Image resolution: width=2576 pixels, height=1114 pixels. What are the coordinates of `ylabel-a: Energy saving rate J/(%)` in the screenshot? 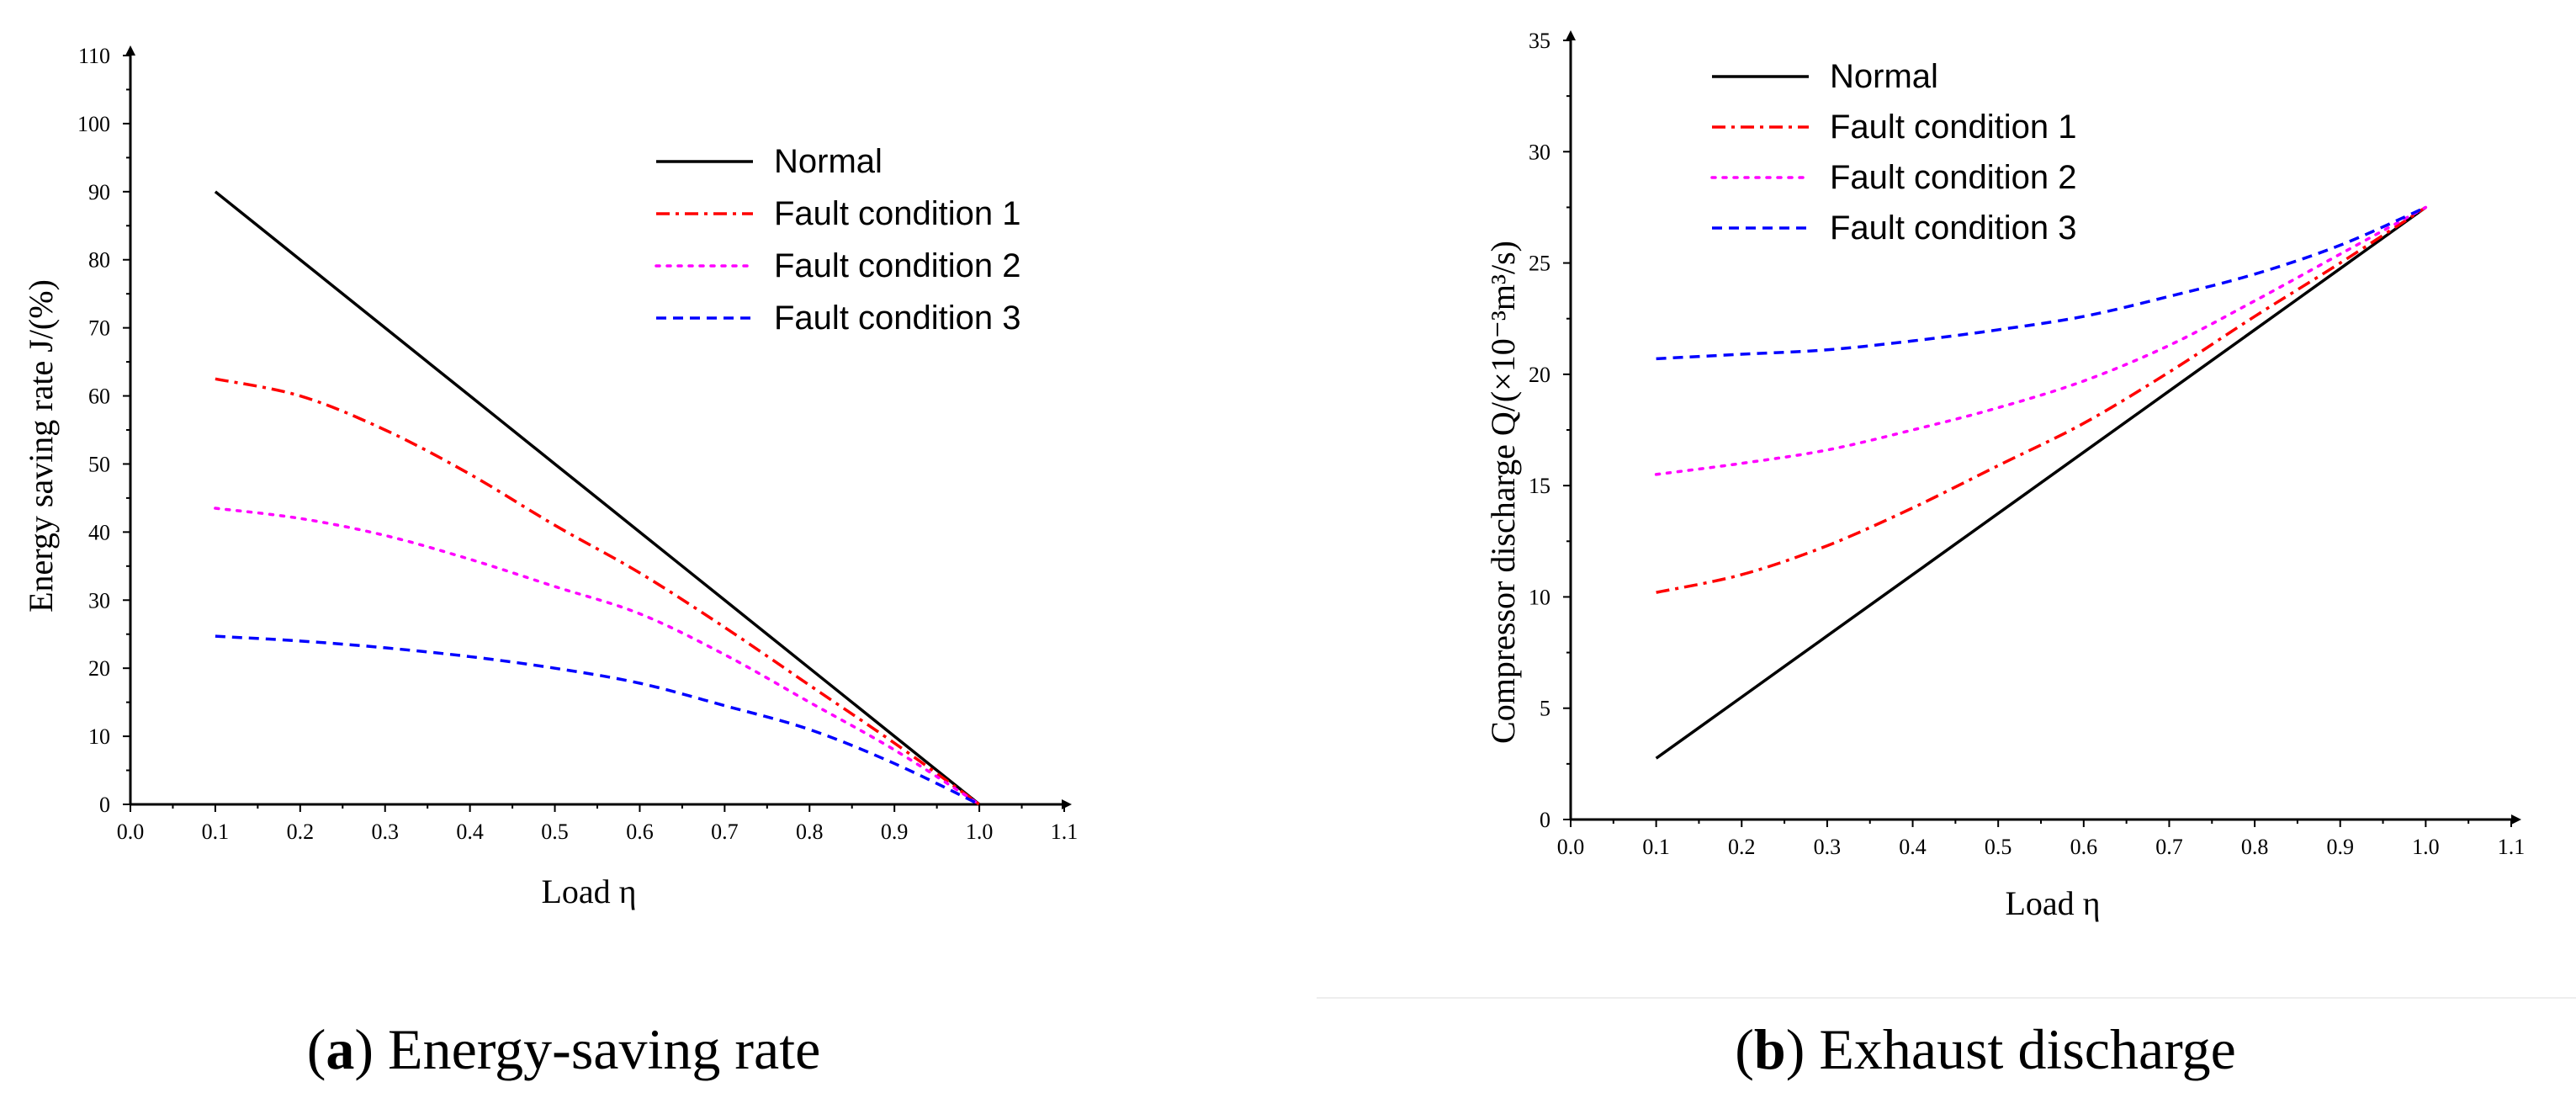 It's located at (41, 446).